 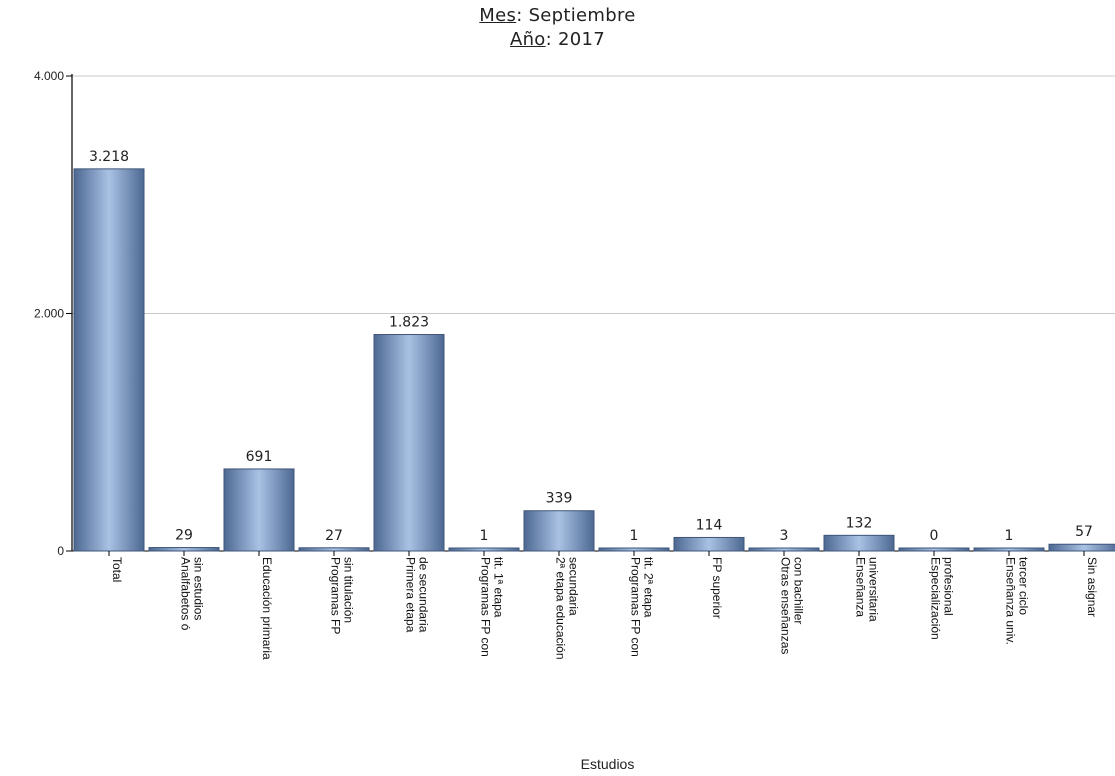 What do you see at coordinates (784, 536) in the screenshot?
I see `data-label: 3` at bounding box center [784, 536].